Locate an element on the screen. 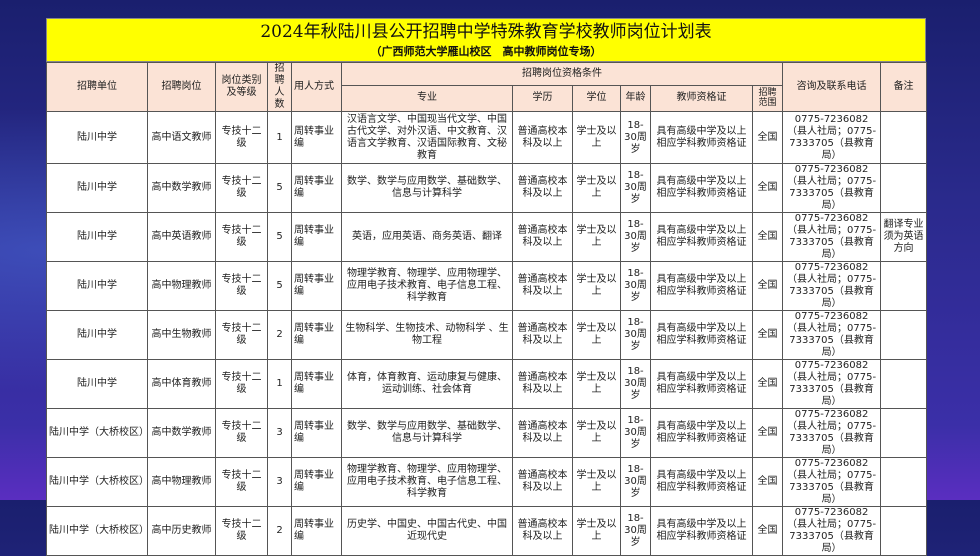  cell-remark: 翻译专业须为英语方向 is located at coordinates (904, 237).